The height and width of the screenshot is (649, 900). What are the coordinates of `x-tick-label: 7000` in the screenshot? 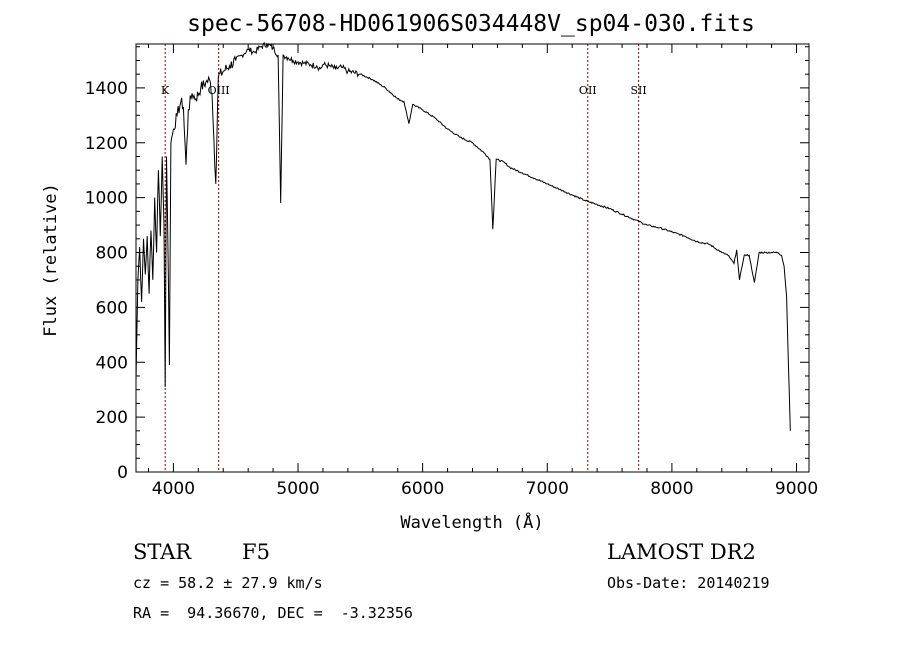 It's located at (547, 489).